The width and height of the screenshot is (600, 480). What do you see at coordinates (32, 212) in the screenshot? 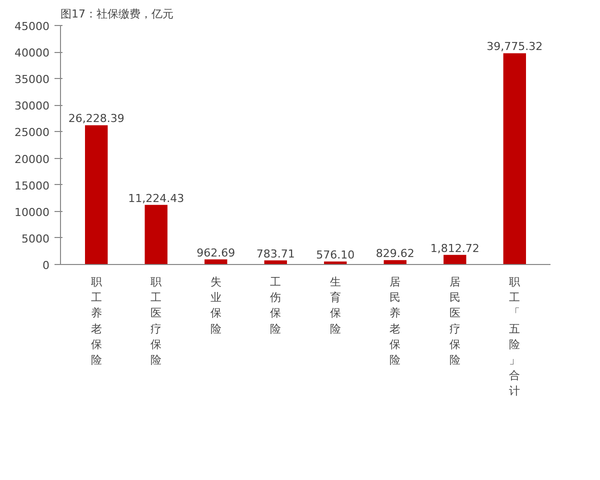
I see `y-tick-label: 10000` at bounding box center [32, 212].